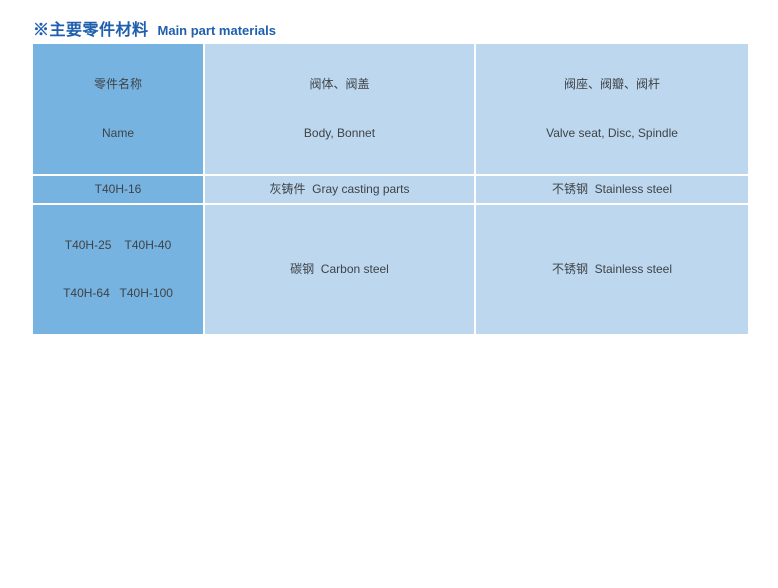  I want to click on cell-body-bonnet-material: 灰铸件 Gray casting parts, so click(339, 189).